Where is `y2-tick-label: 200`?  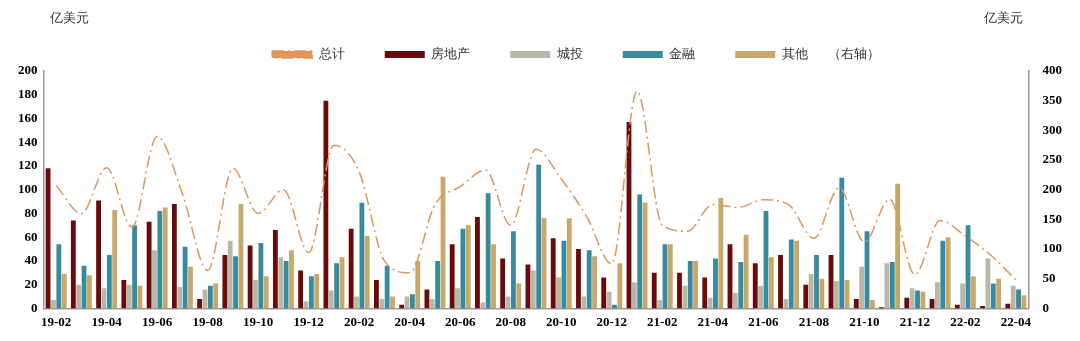
y2-tick-label: 200 is located at coordinates (1052, 189).